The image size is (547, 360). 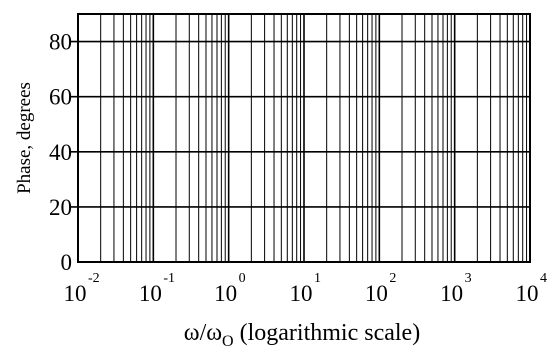 What do you see at coordinates (169, 278) in the screenshot?
I see `x-tick-exponent: -1` at bounding box center [169, 278].